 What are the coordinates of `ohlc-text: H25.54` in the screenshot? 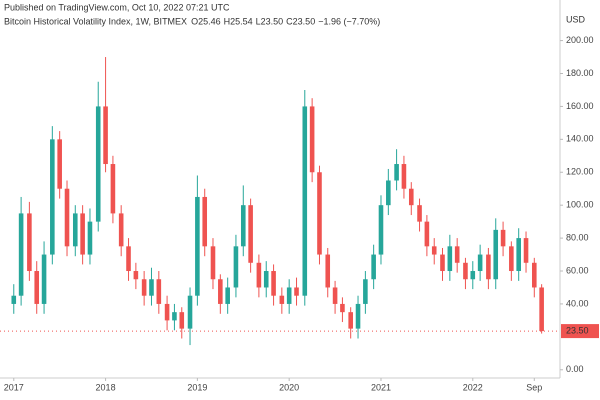 It's located at (238, 21).